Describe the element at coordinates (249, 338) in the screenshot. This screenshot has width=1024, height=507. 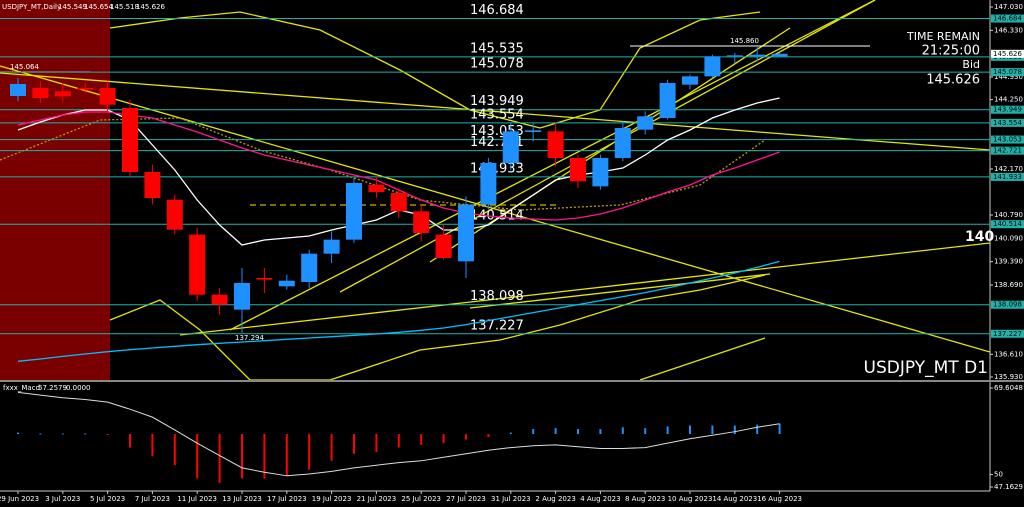
I see `low-mark-label: 137.294` at that location.